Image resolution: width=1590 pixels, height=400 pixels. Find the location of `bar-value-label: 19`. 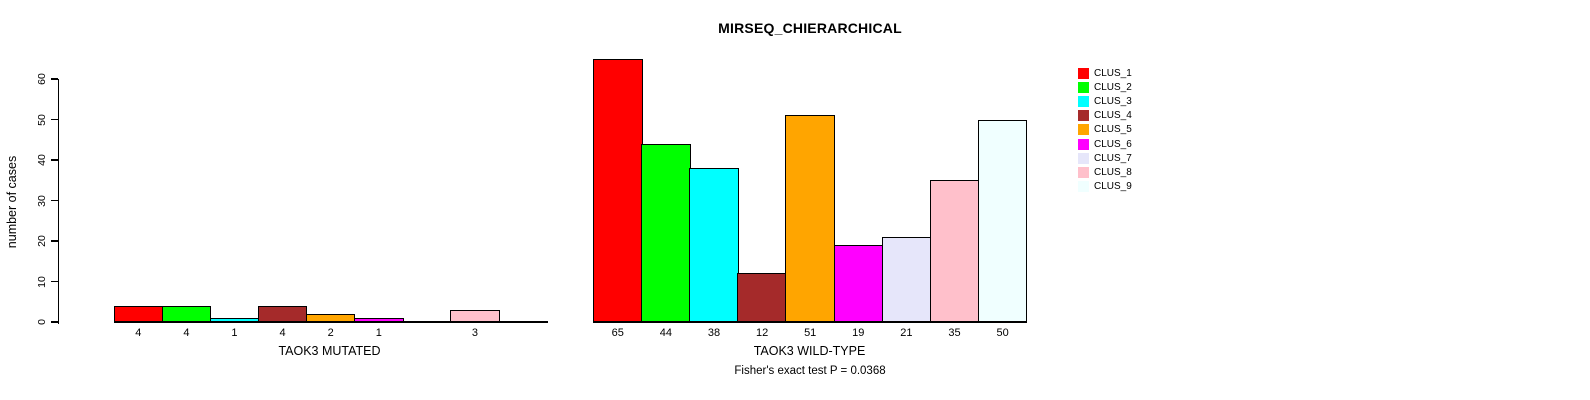

bar-value-label: 19 is located at coordinates (858, 333).